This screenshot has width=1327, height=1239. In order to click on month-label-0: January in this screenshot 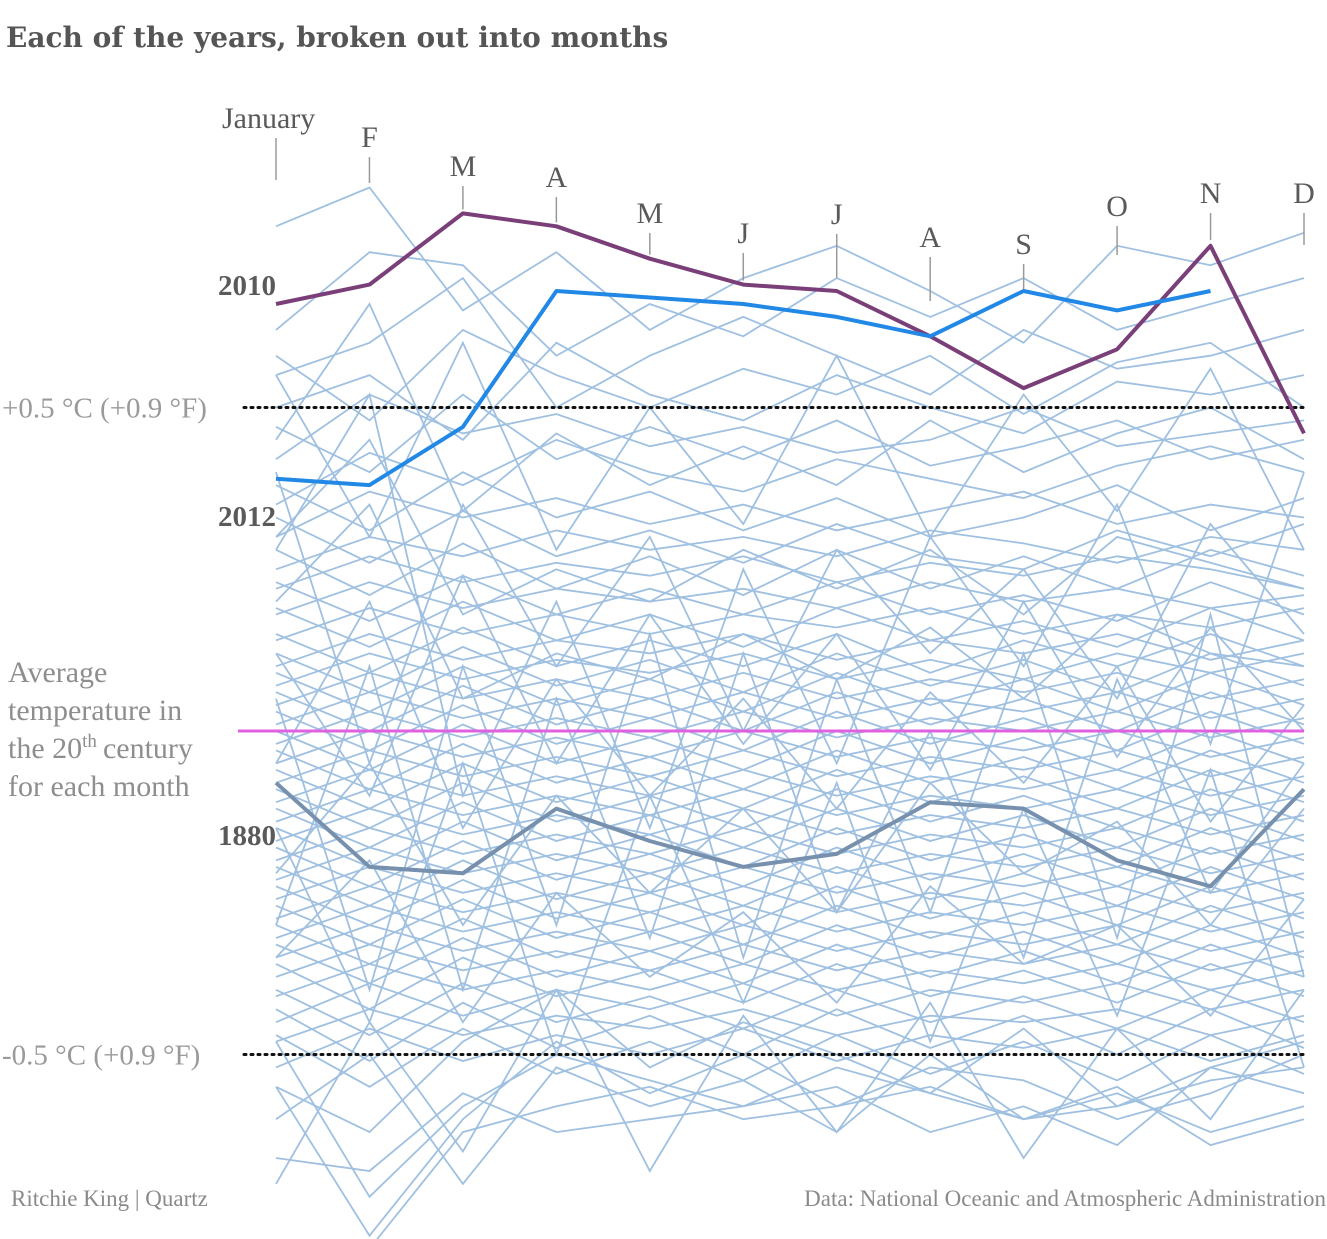, I will do `click(268, 118)`.